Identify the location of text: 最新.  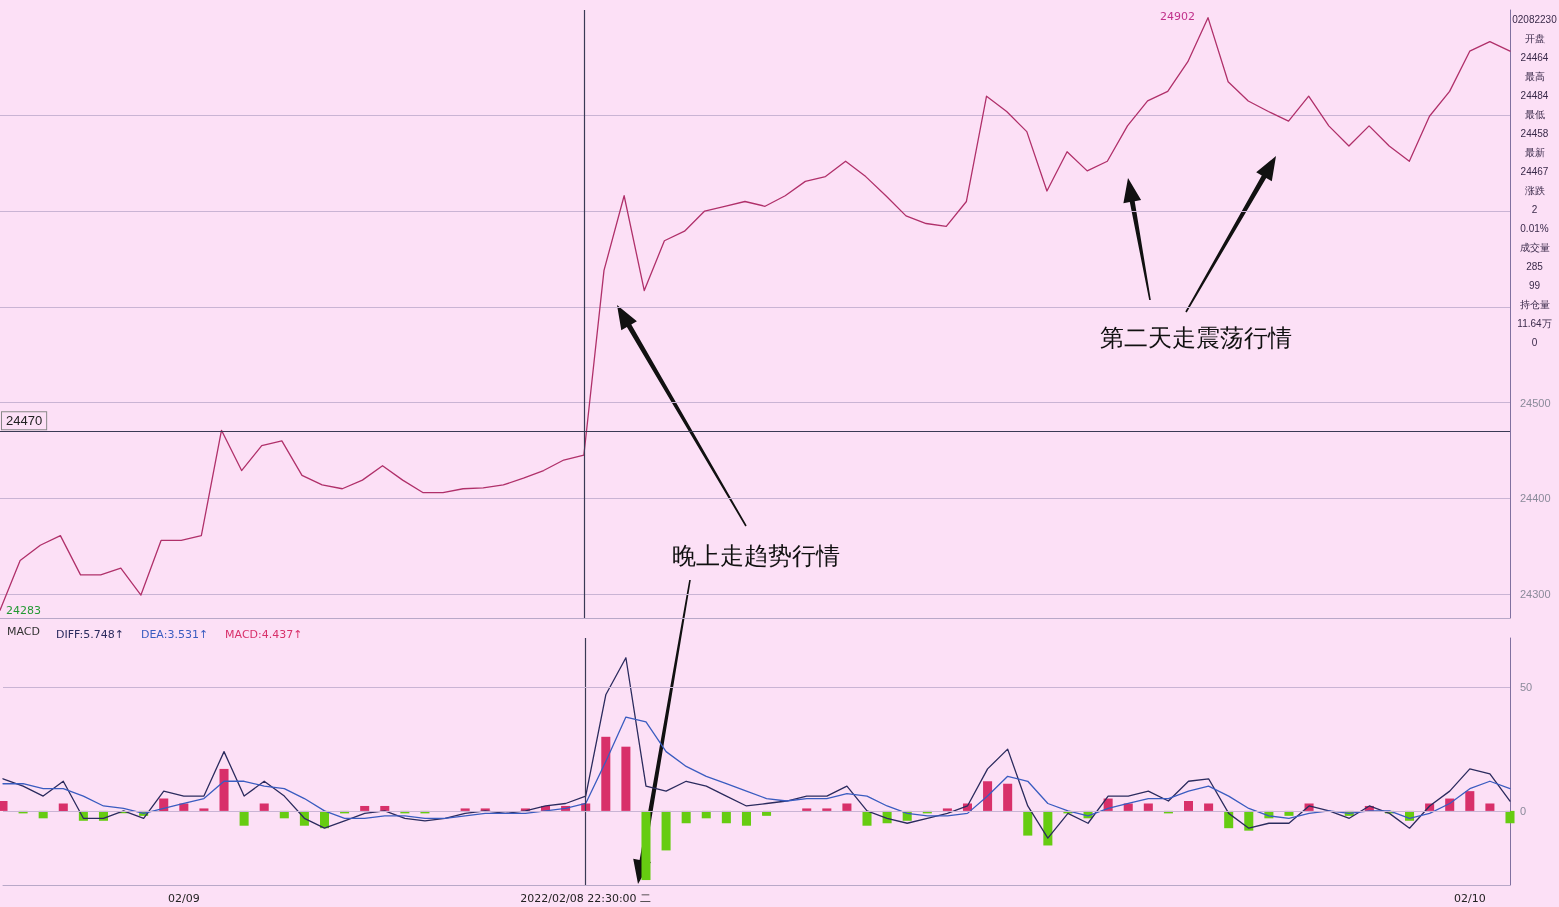
(1534, 153).